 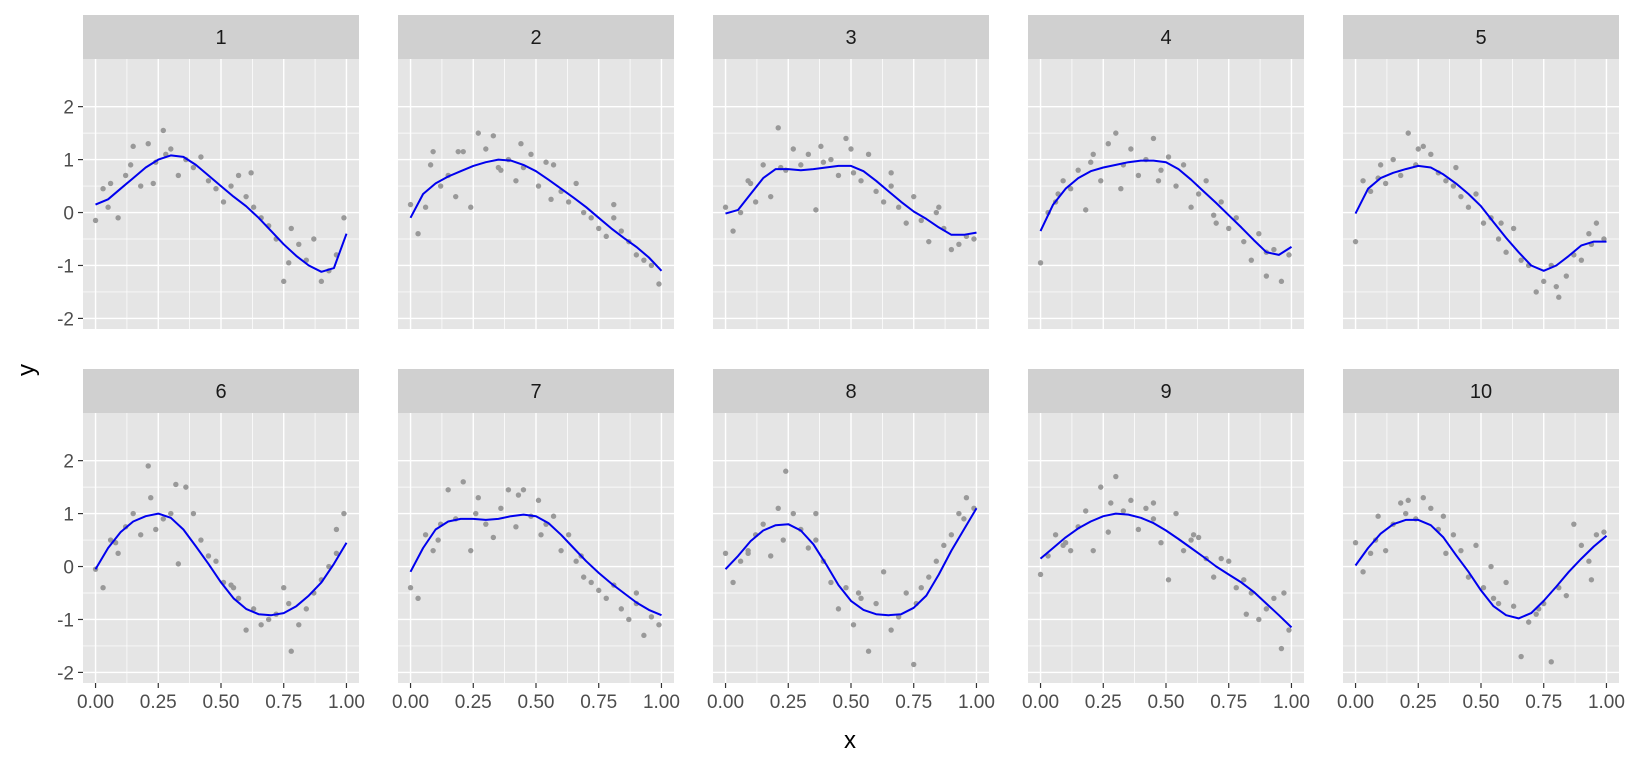 I want to click on x-tick-label: 0.25, so click(x=1418, y=702).